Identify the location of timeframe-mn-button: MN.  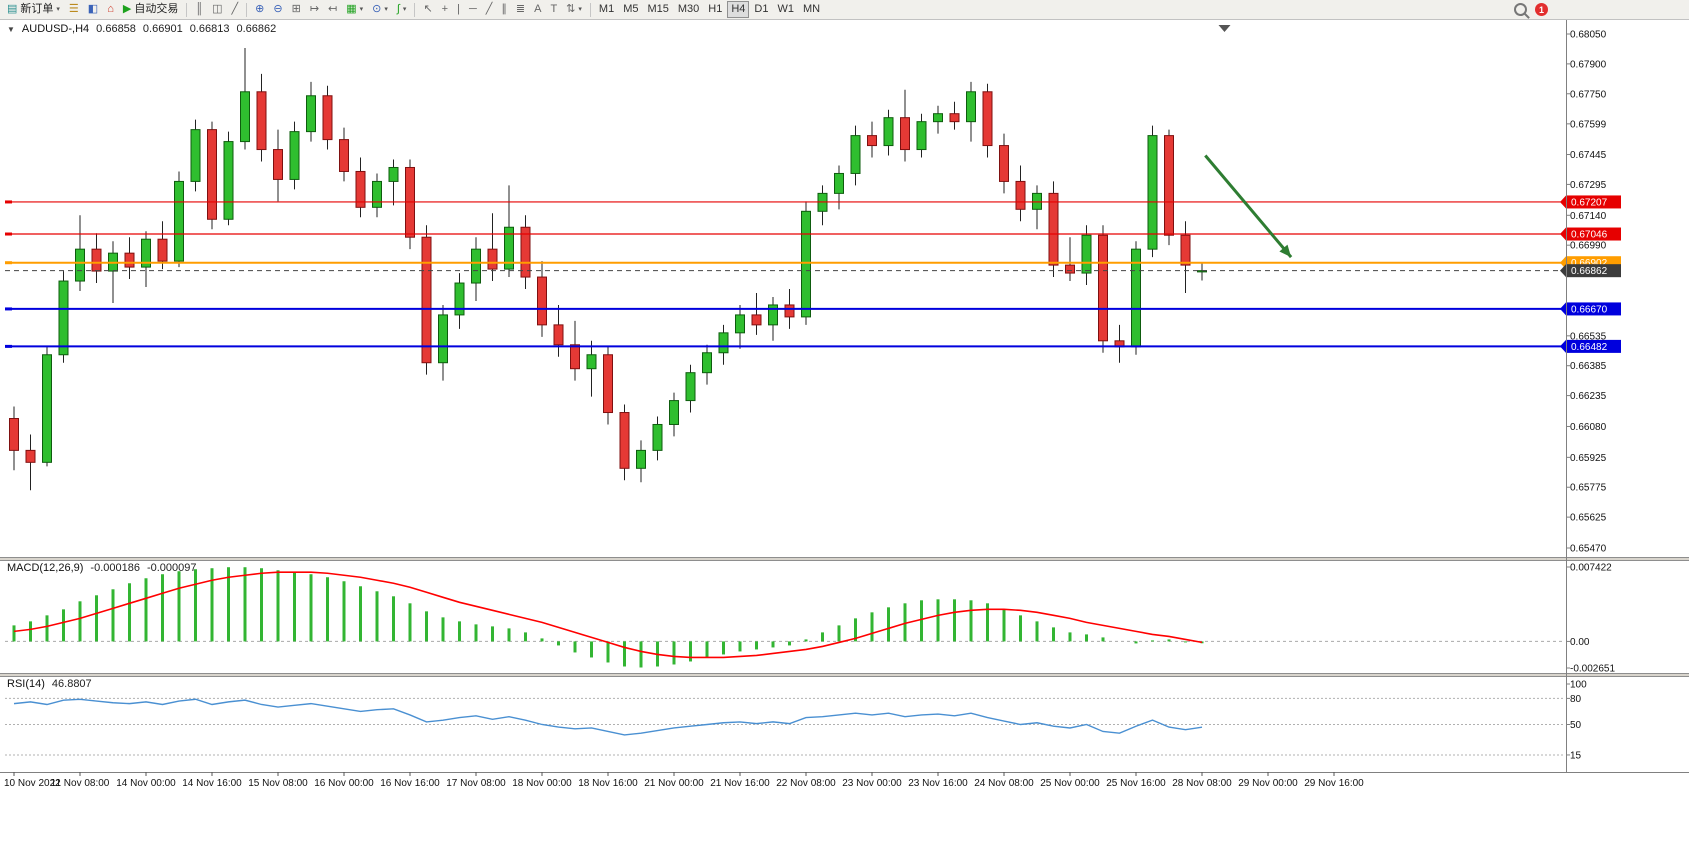
(811, 9).